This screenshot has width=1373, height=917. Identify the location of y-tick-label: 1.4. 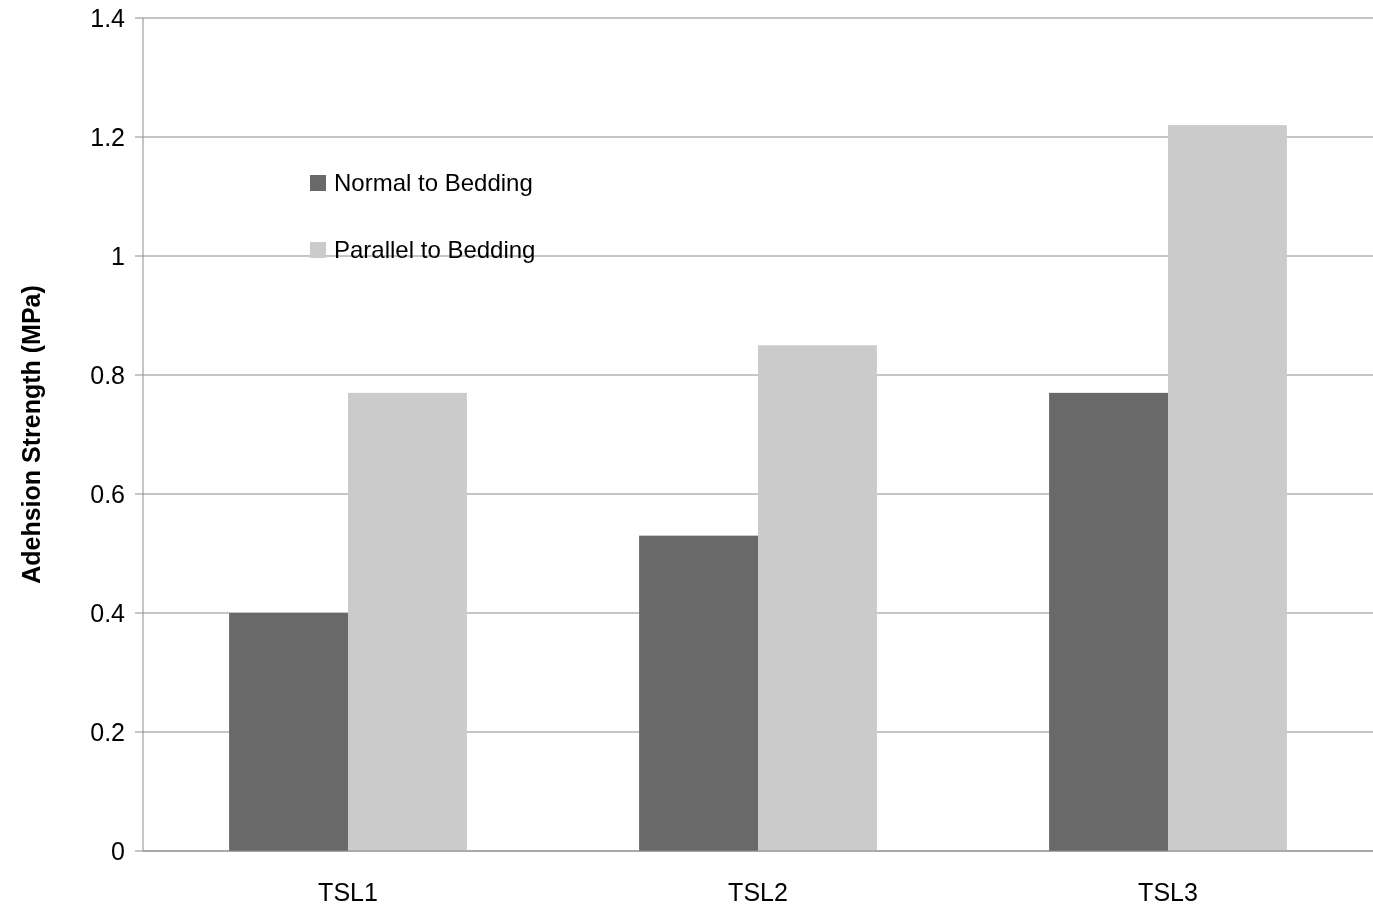
(108, 17).